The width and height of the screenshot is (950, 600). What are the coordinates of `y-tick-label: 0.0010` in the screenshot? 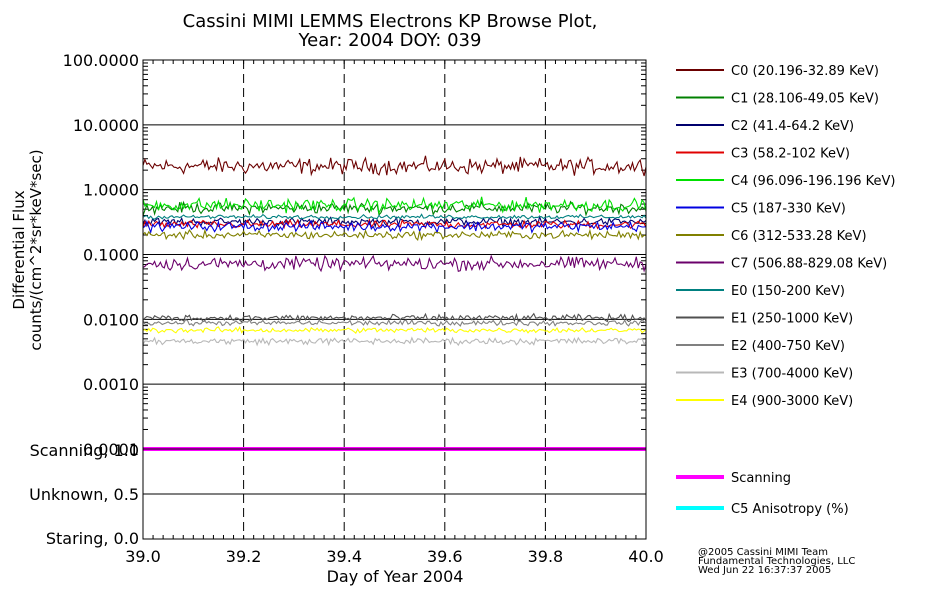 It's located at (111, 384).